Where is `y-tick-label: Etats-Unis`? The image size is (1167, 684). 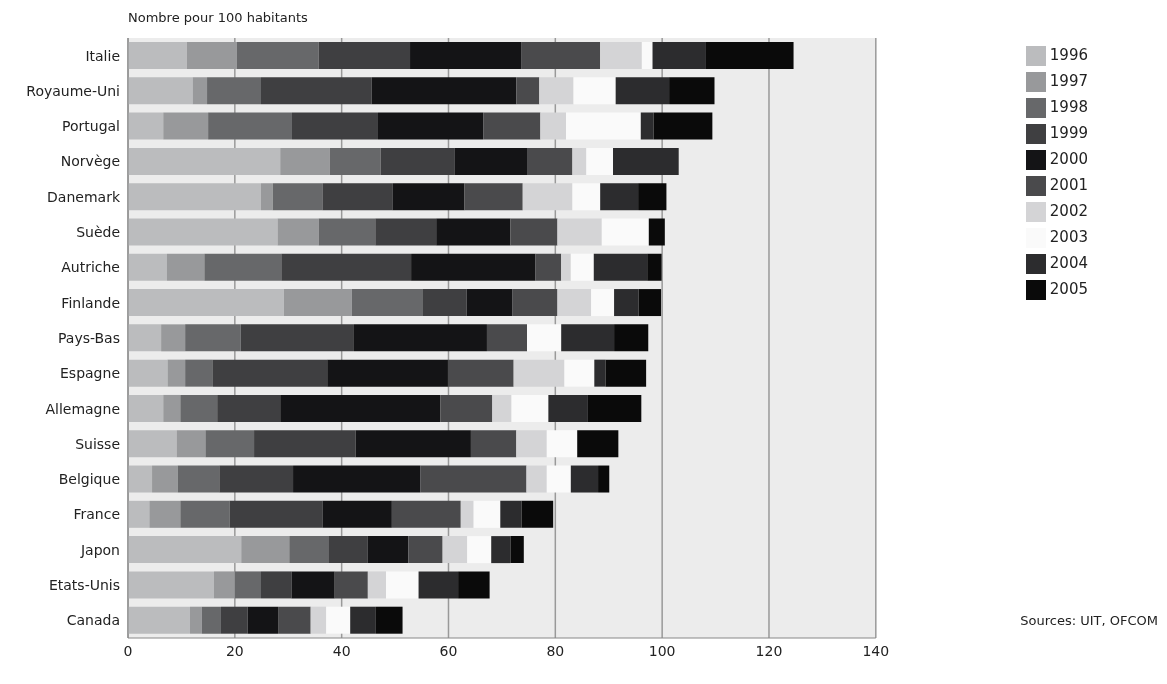 y-tick-label: Etats-Unis is located at coordinates (84, 585).